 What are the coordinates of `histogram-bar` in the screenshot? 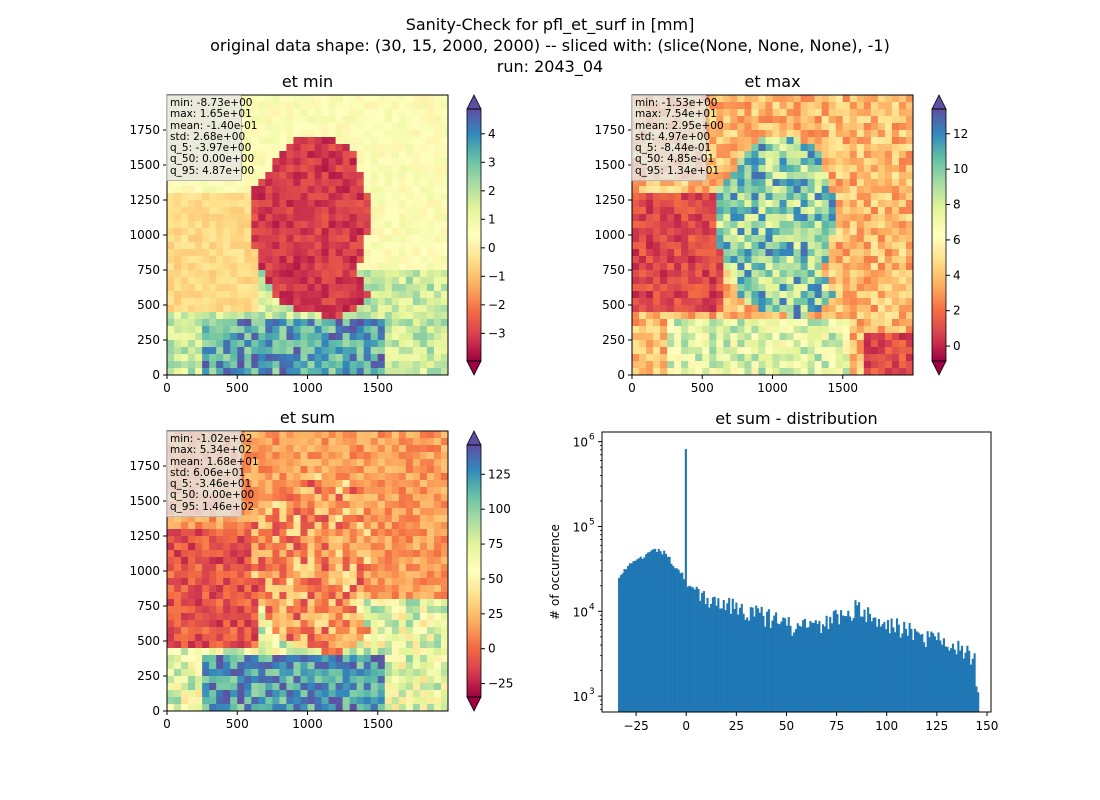 It's located at (676, 640).